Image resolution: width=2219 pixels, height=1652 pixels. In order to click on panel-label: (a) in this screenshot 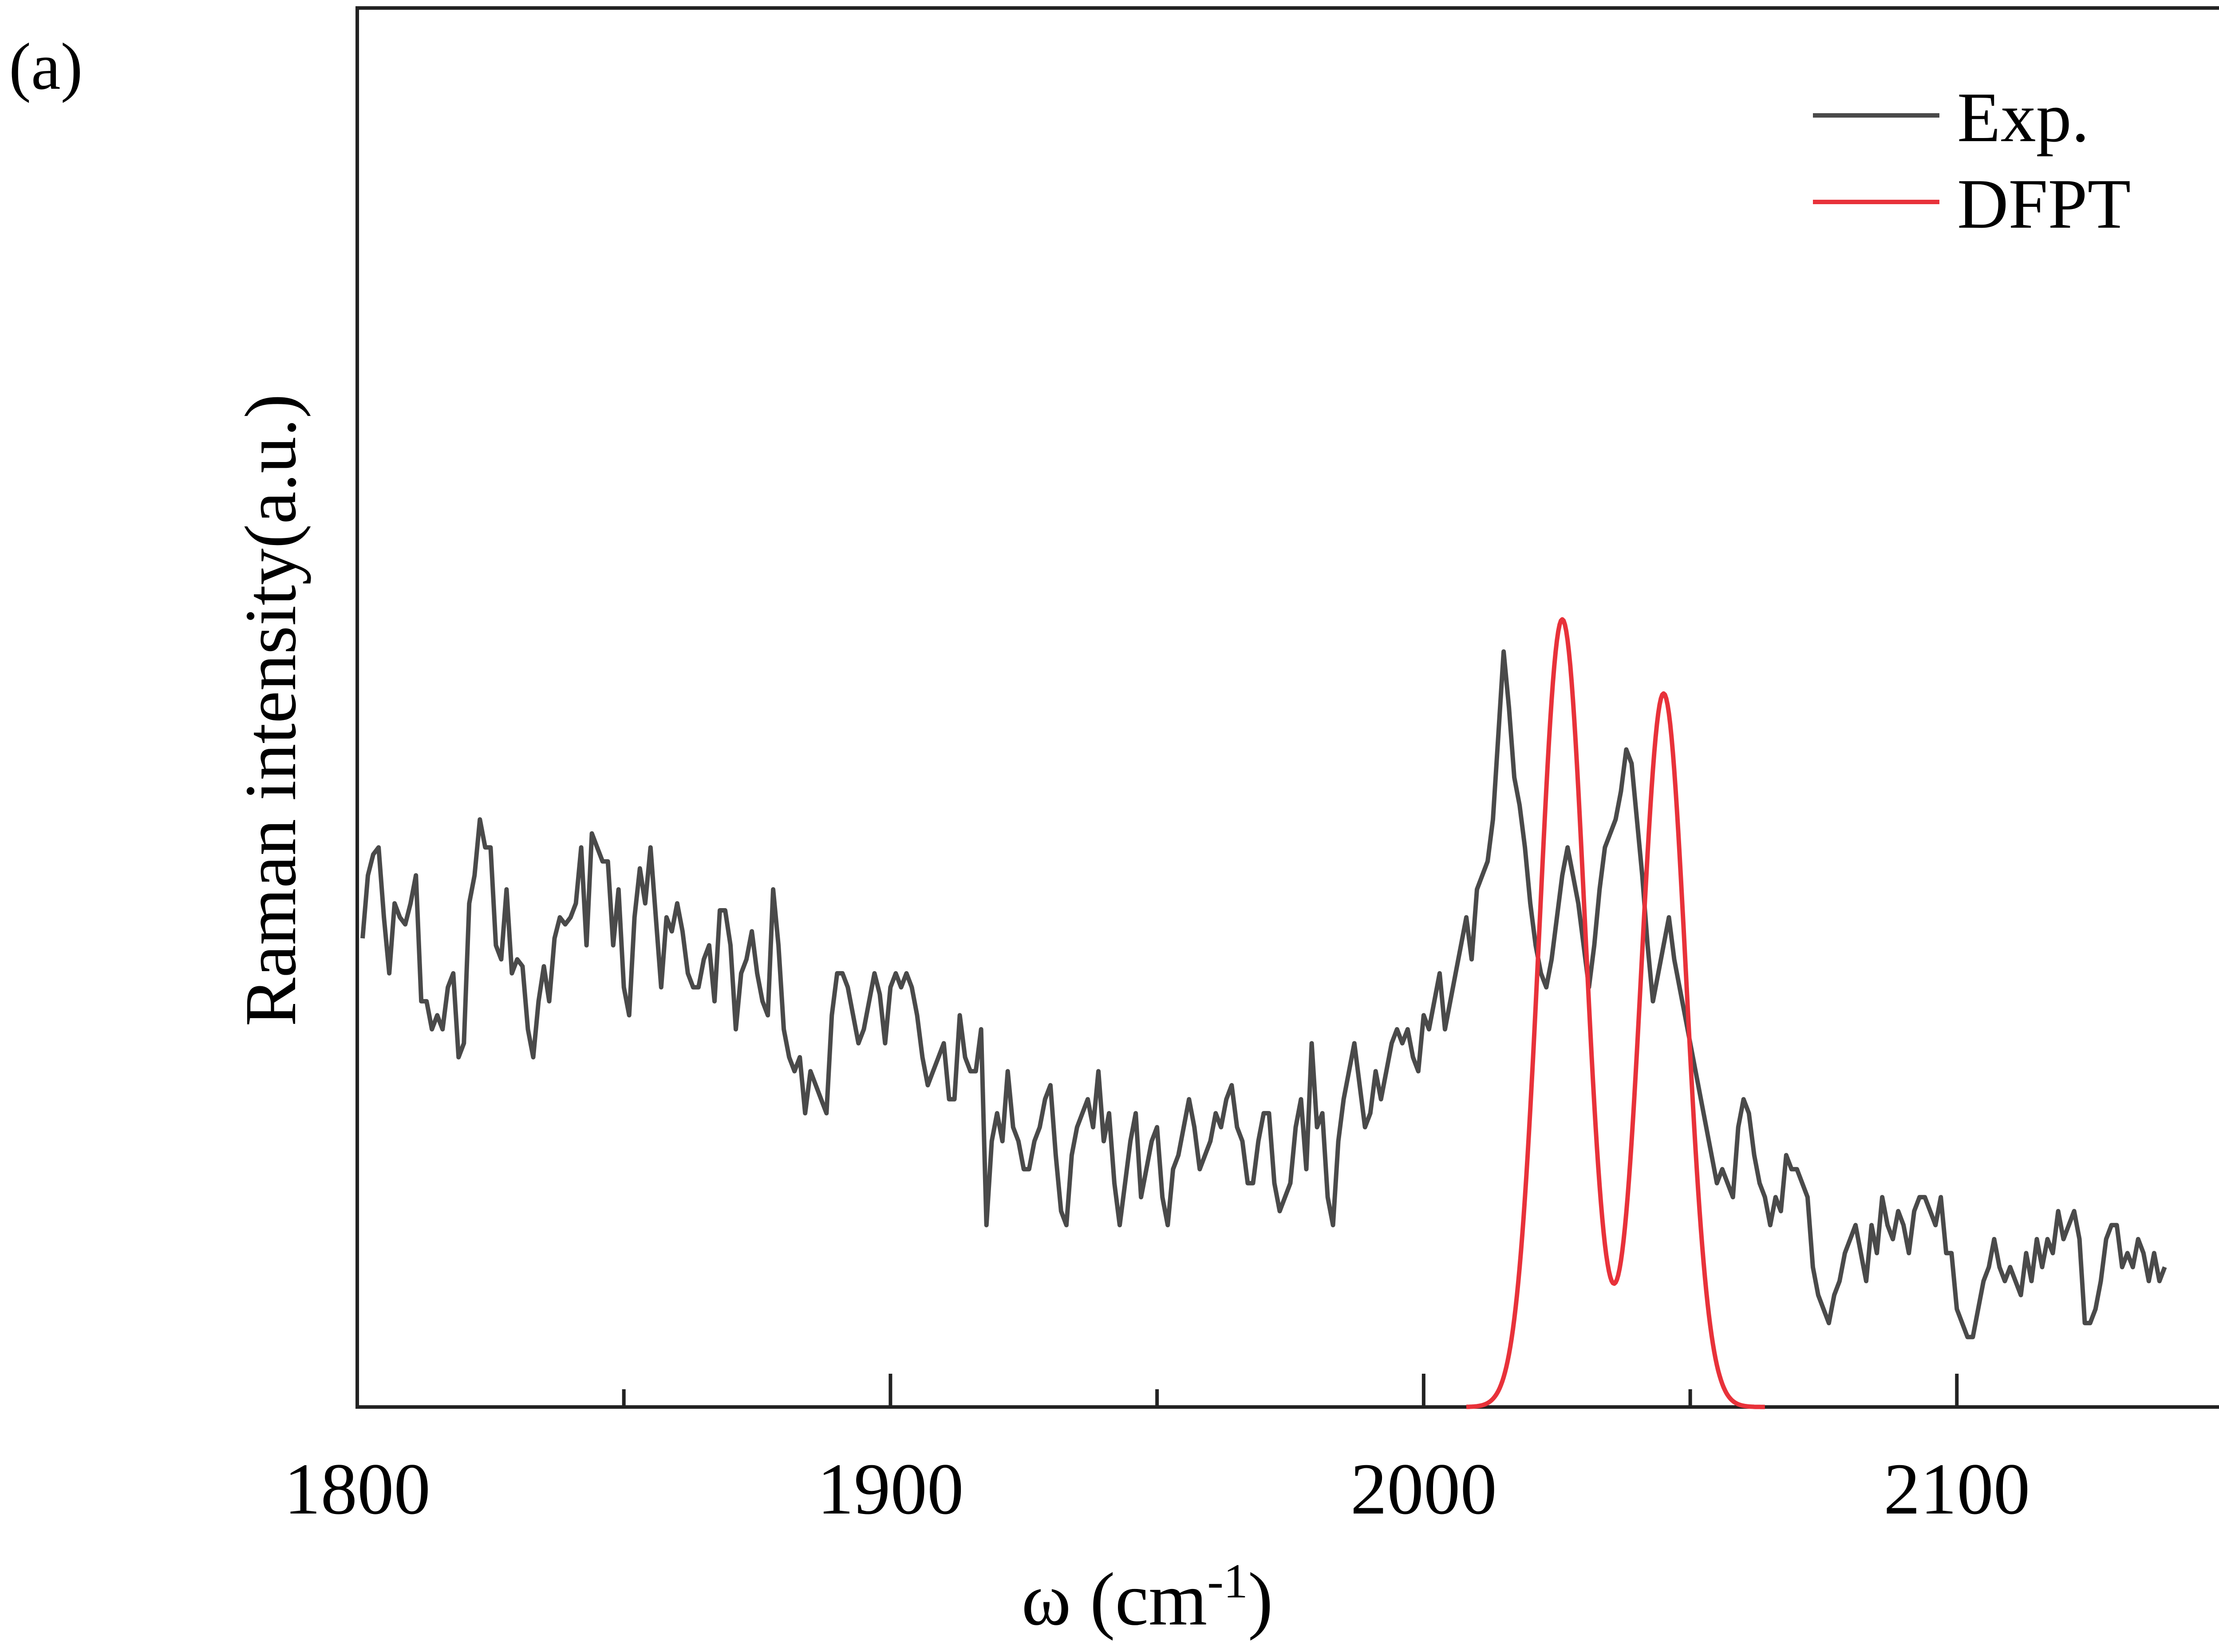, I will do `click(46, 66)`.